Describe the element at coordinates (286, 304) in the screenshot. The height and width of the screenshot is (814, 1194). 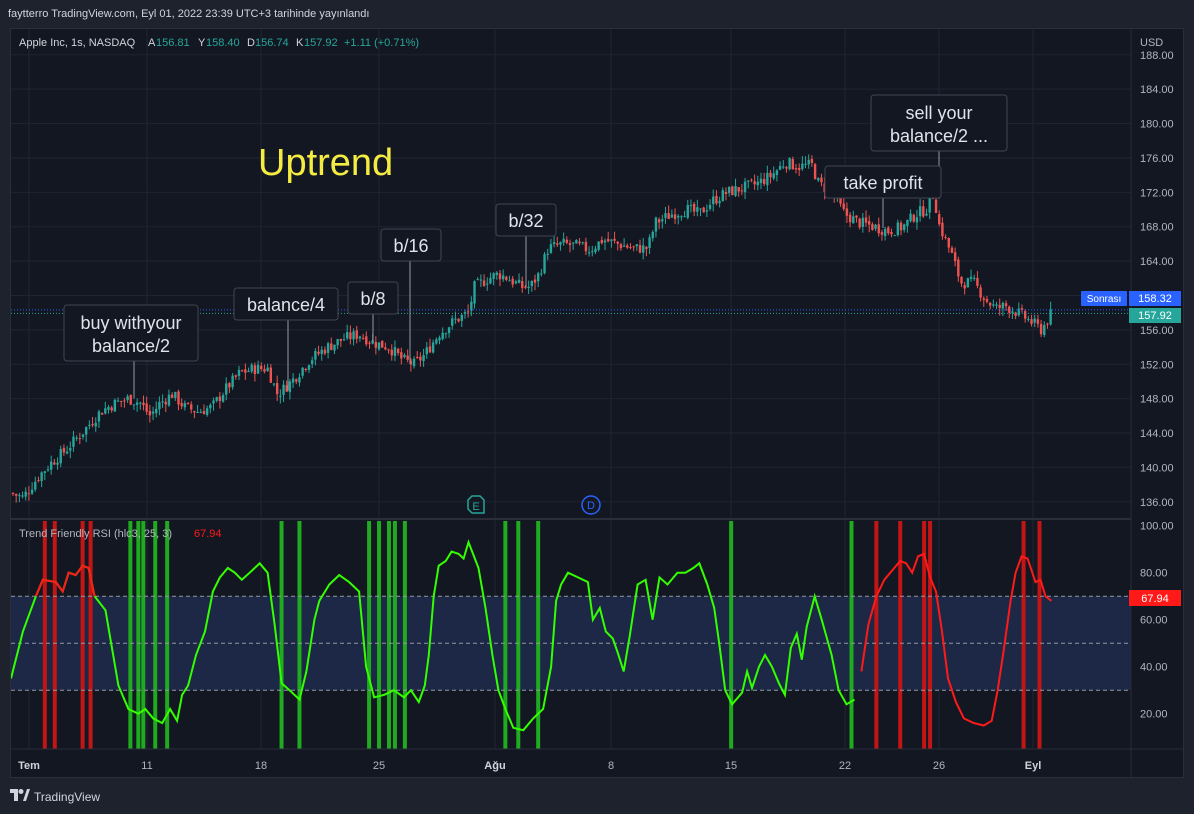
I see `callout-balance4: balance/4` at that location.